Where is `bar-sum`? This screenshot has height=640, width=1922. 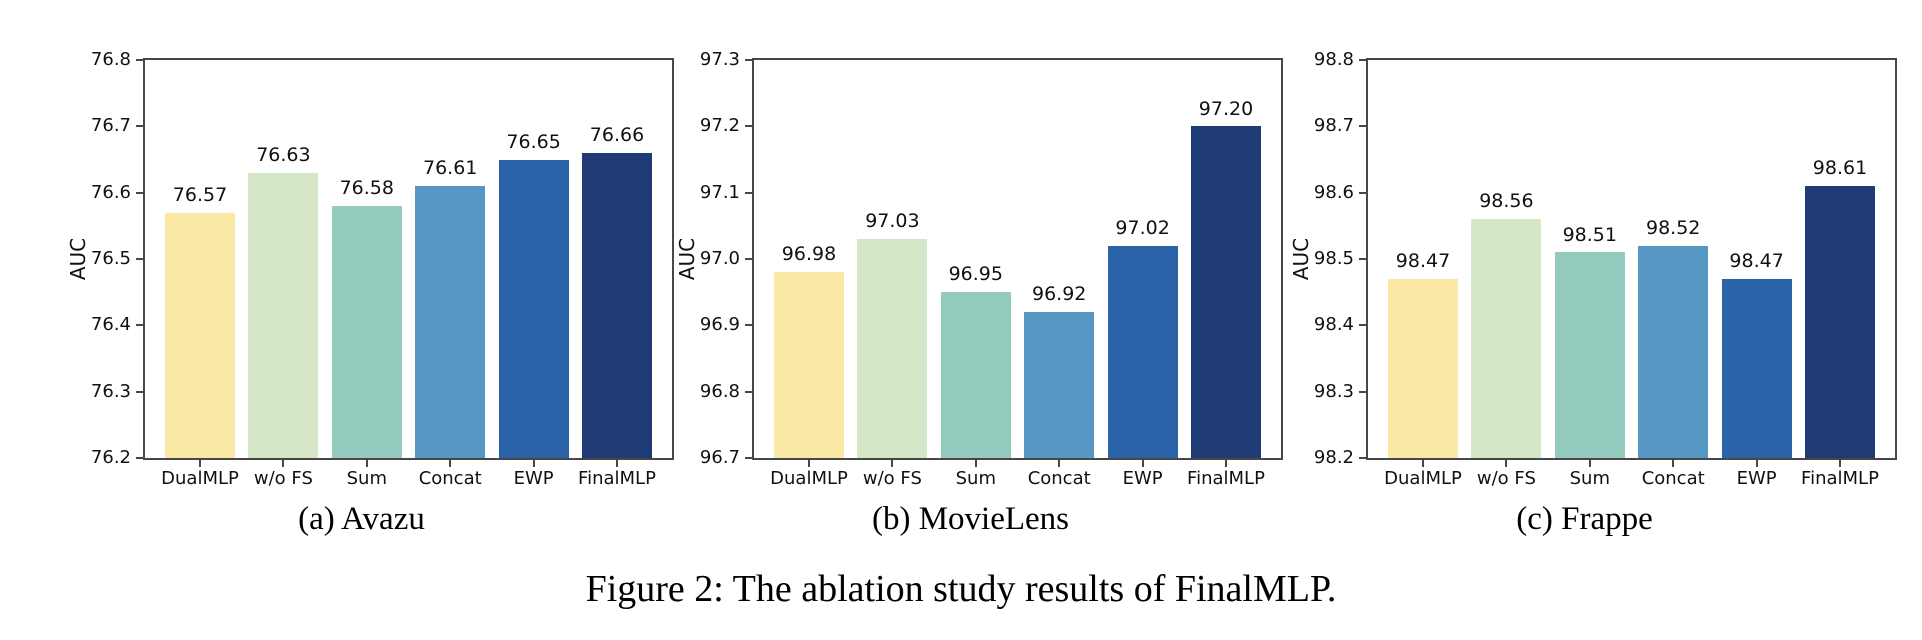
bar-sum is located at coordinates (366, 331).